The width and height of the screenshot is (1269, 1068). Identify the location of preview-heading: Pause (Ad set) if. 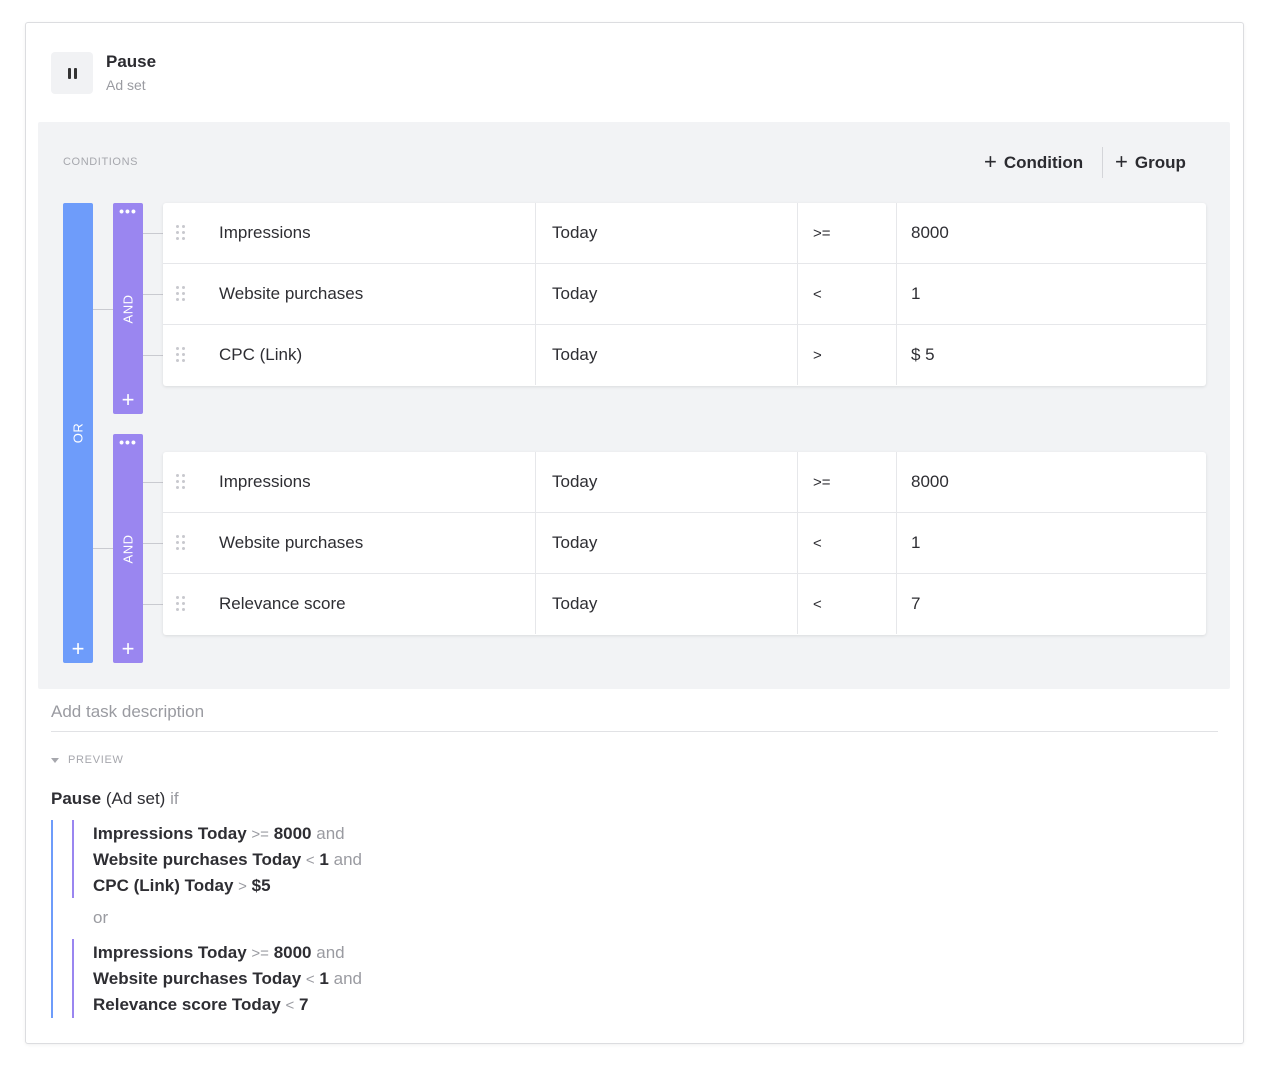
(115, 799).